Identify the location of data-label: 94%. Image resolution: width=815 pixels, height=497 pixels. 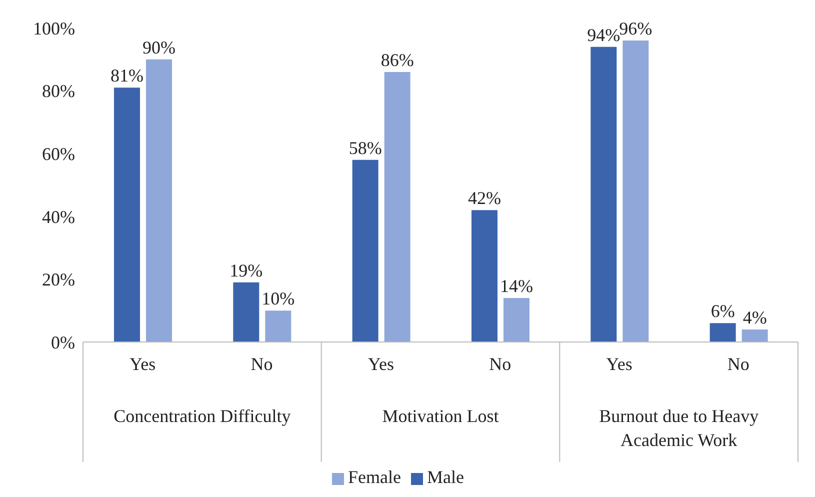
(603, 34).